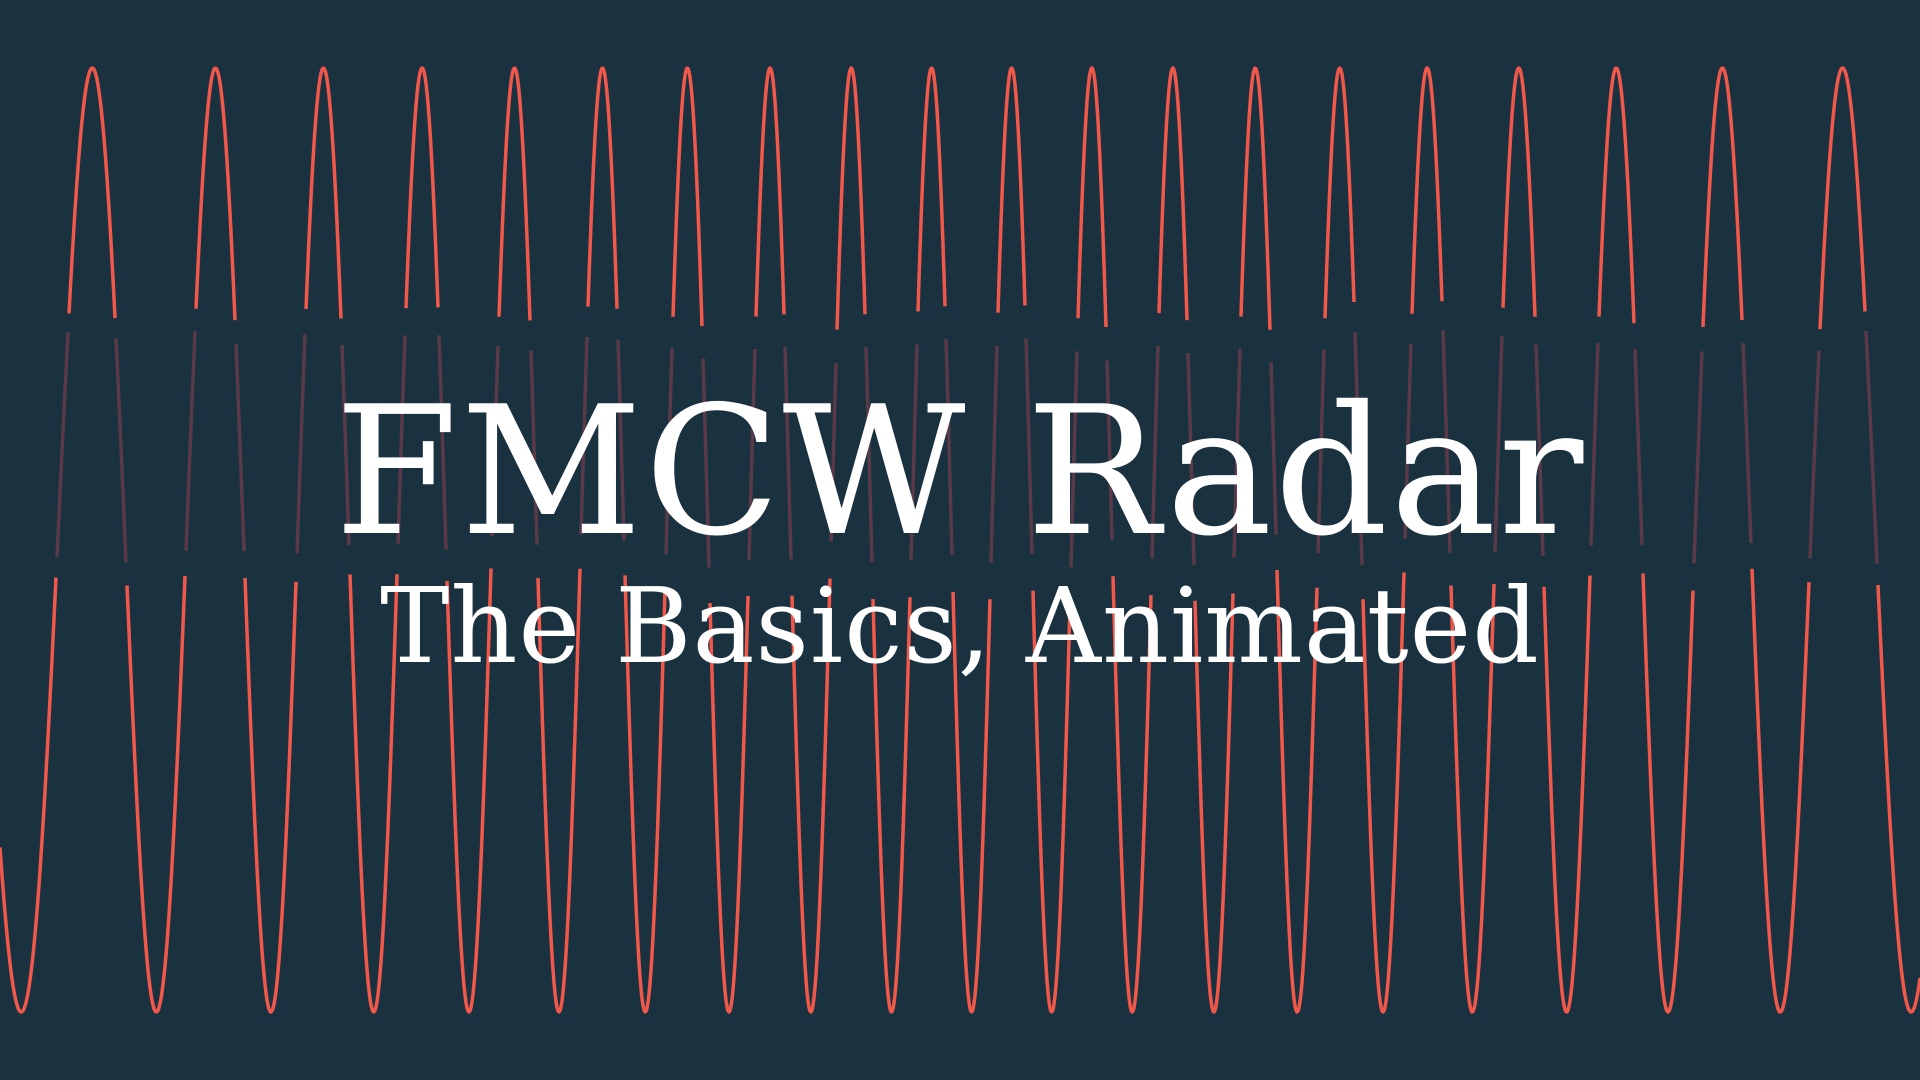  Describe the element at coordinates (960, 626) in the screenshot. I see `page-subtitle: The Basics, Animated` at that location.